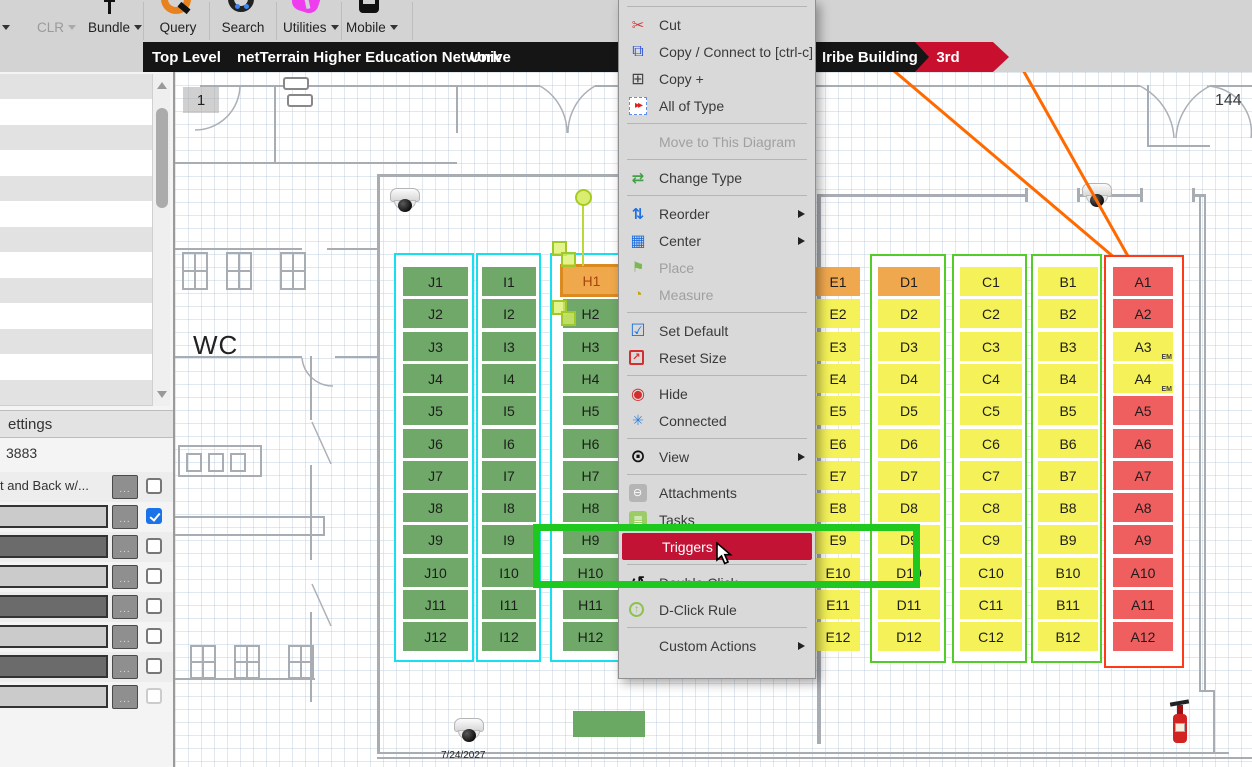 The height and width of the screenshot is (767, 1252). What do you see at coordinates (838, 636) in the screenshot?
I see `rack-box-e12: E12` at bounding box center [838, 636].